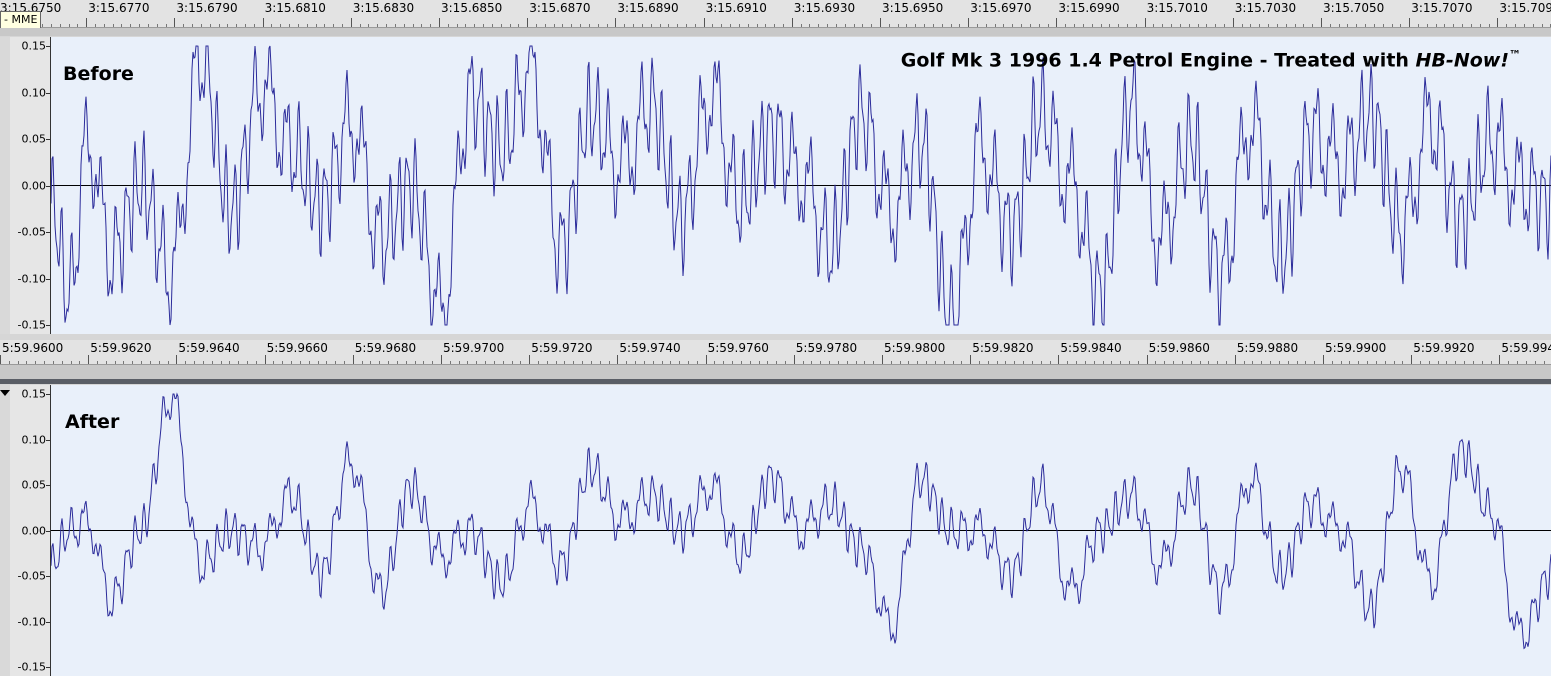 The width and height of the screenshot is (1551, 676). I want to click on bottom-ruler-tick-label: 5:59.9860, so click(1179, 348).